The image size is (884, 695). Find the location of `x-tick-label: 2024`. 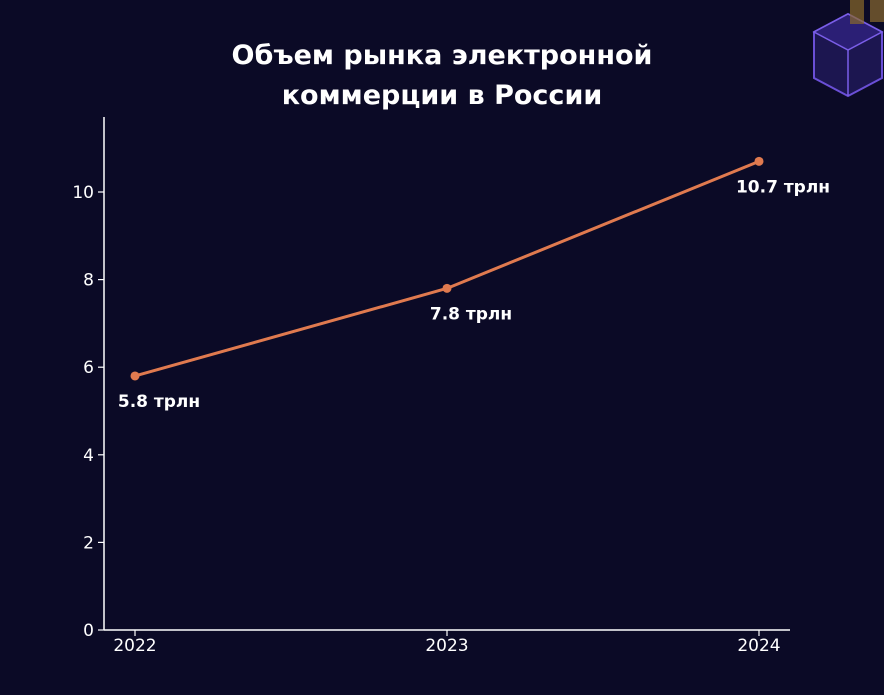

x-tick-label: 2024 is located at coordinates (758, 646).